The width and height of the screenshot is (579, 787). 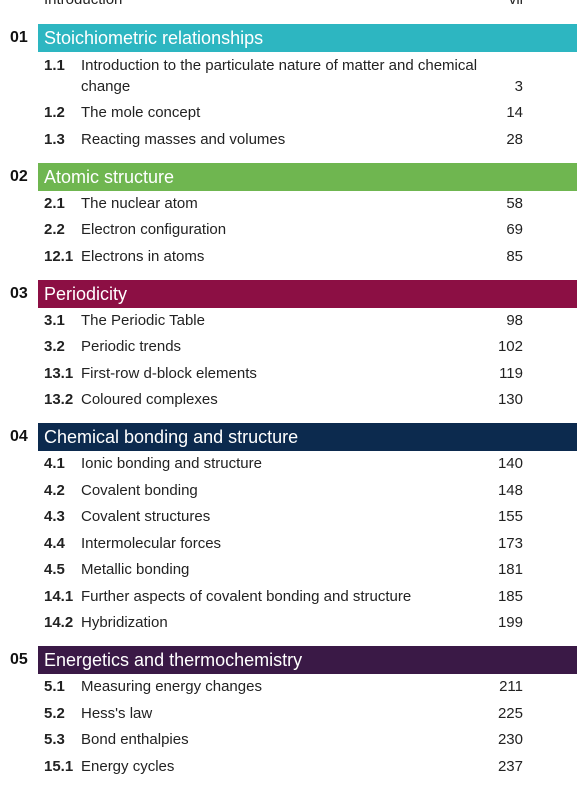 I want to click on section-title: Reacting masses and volumes, so click(x=183, y=139).